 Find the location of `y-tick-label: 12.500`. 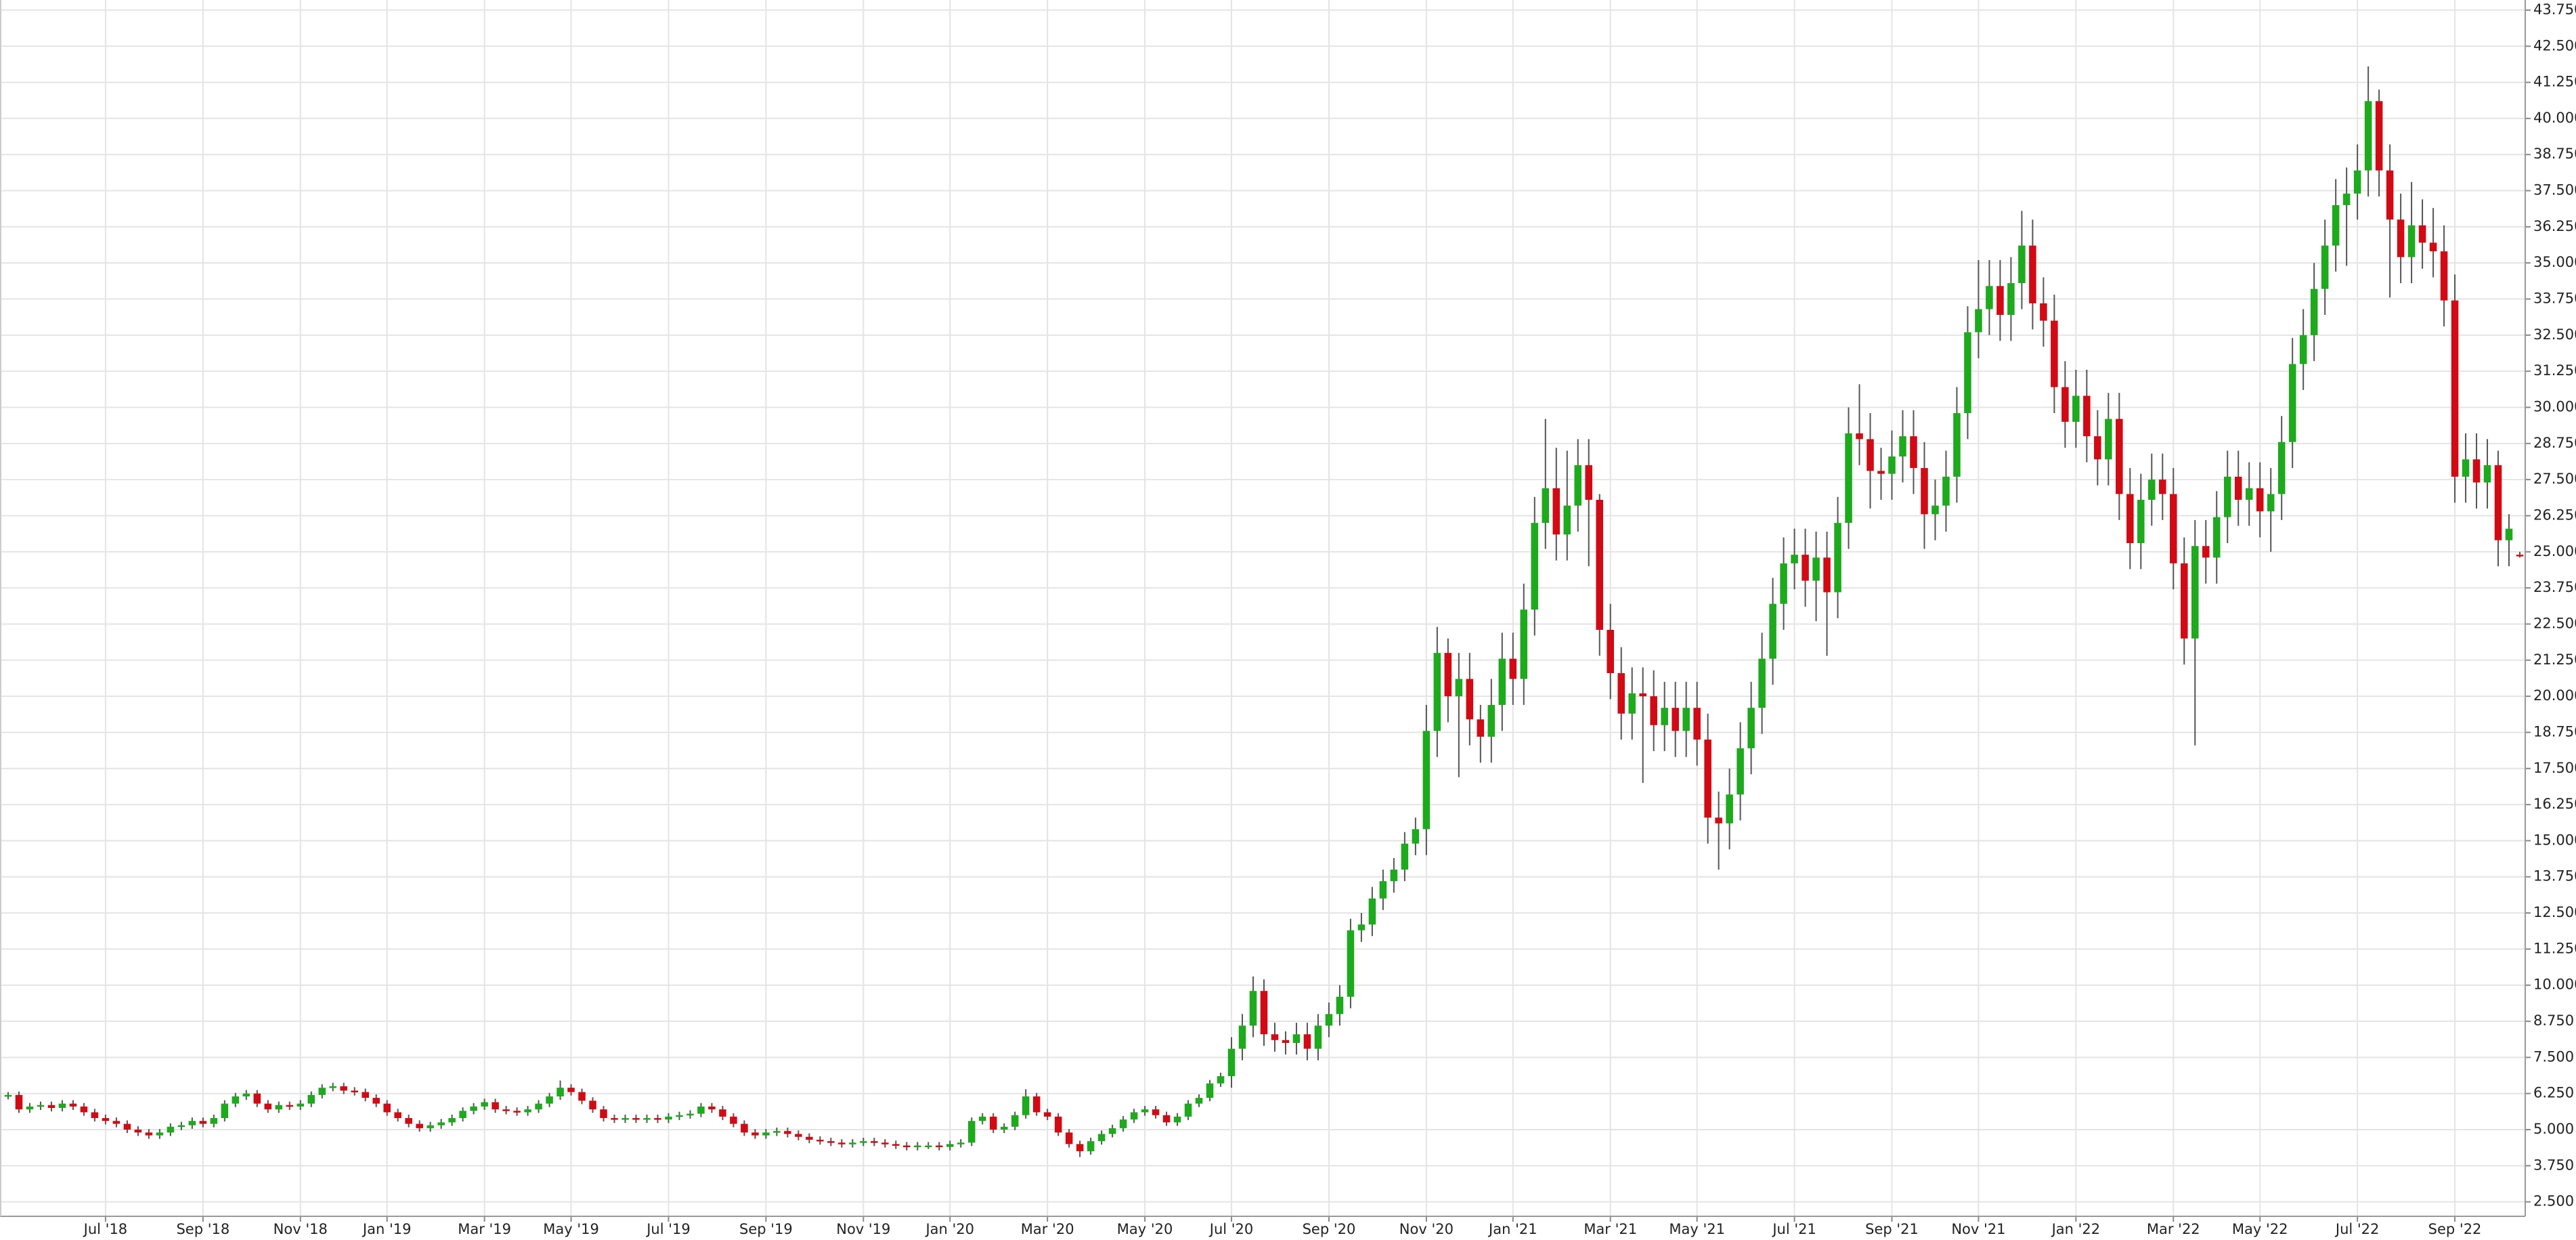

y-tick-label: 12.500 is located at coordinates (2554, 912).